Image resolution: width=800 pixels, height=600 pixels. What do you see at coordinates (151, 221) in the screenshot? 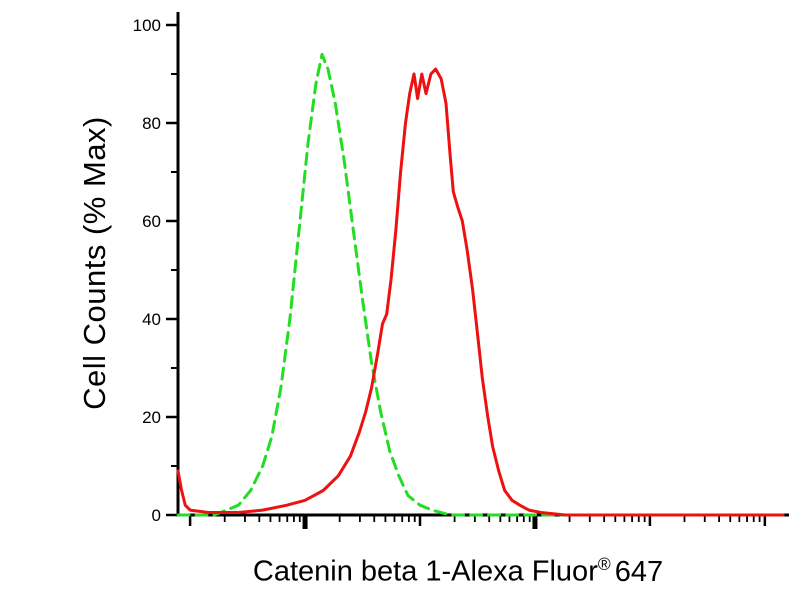
I see `y-tick-label: 60` at bounding box center [151, 221].